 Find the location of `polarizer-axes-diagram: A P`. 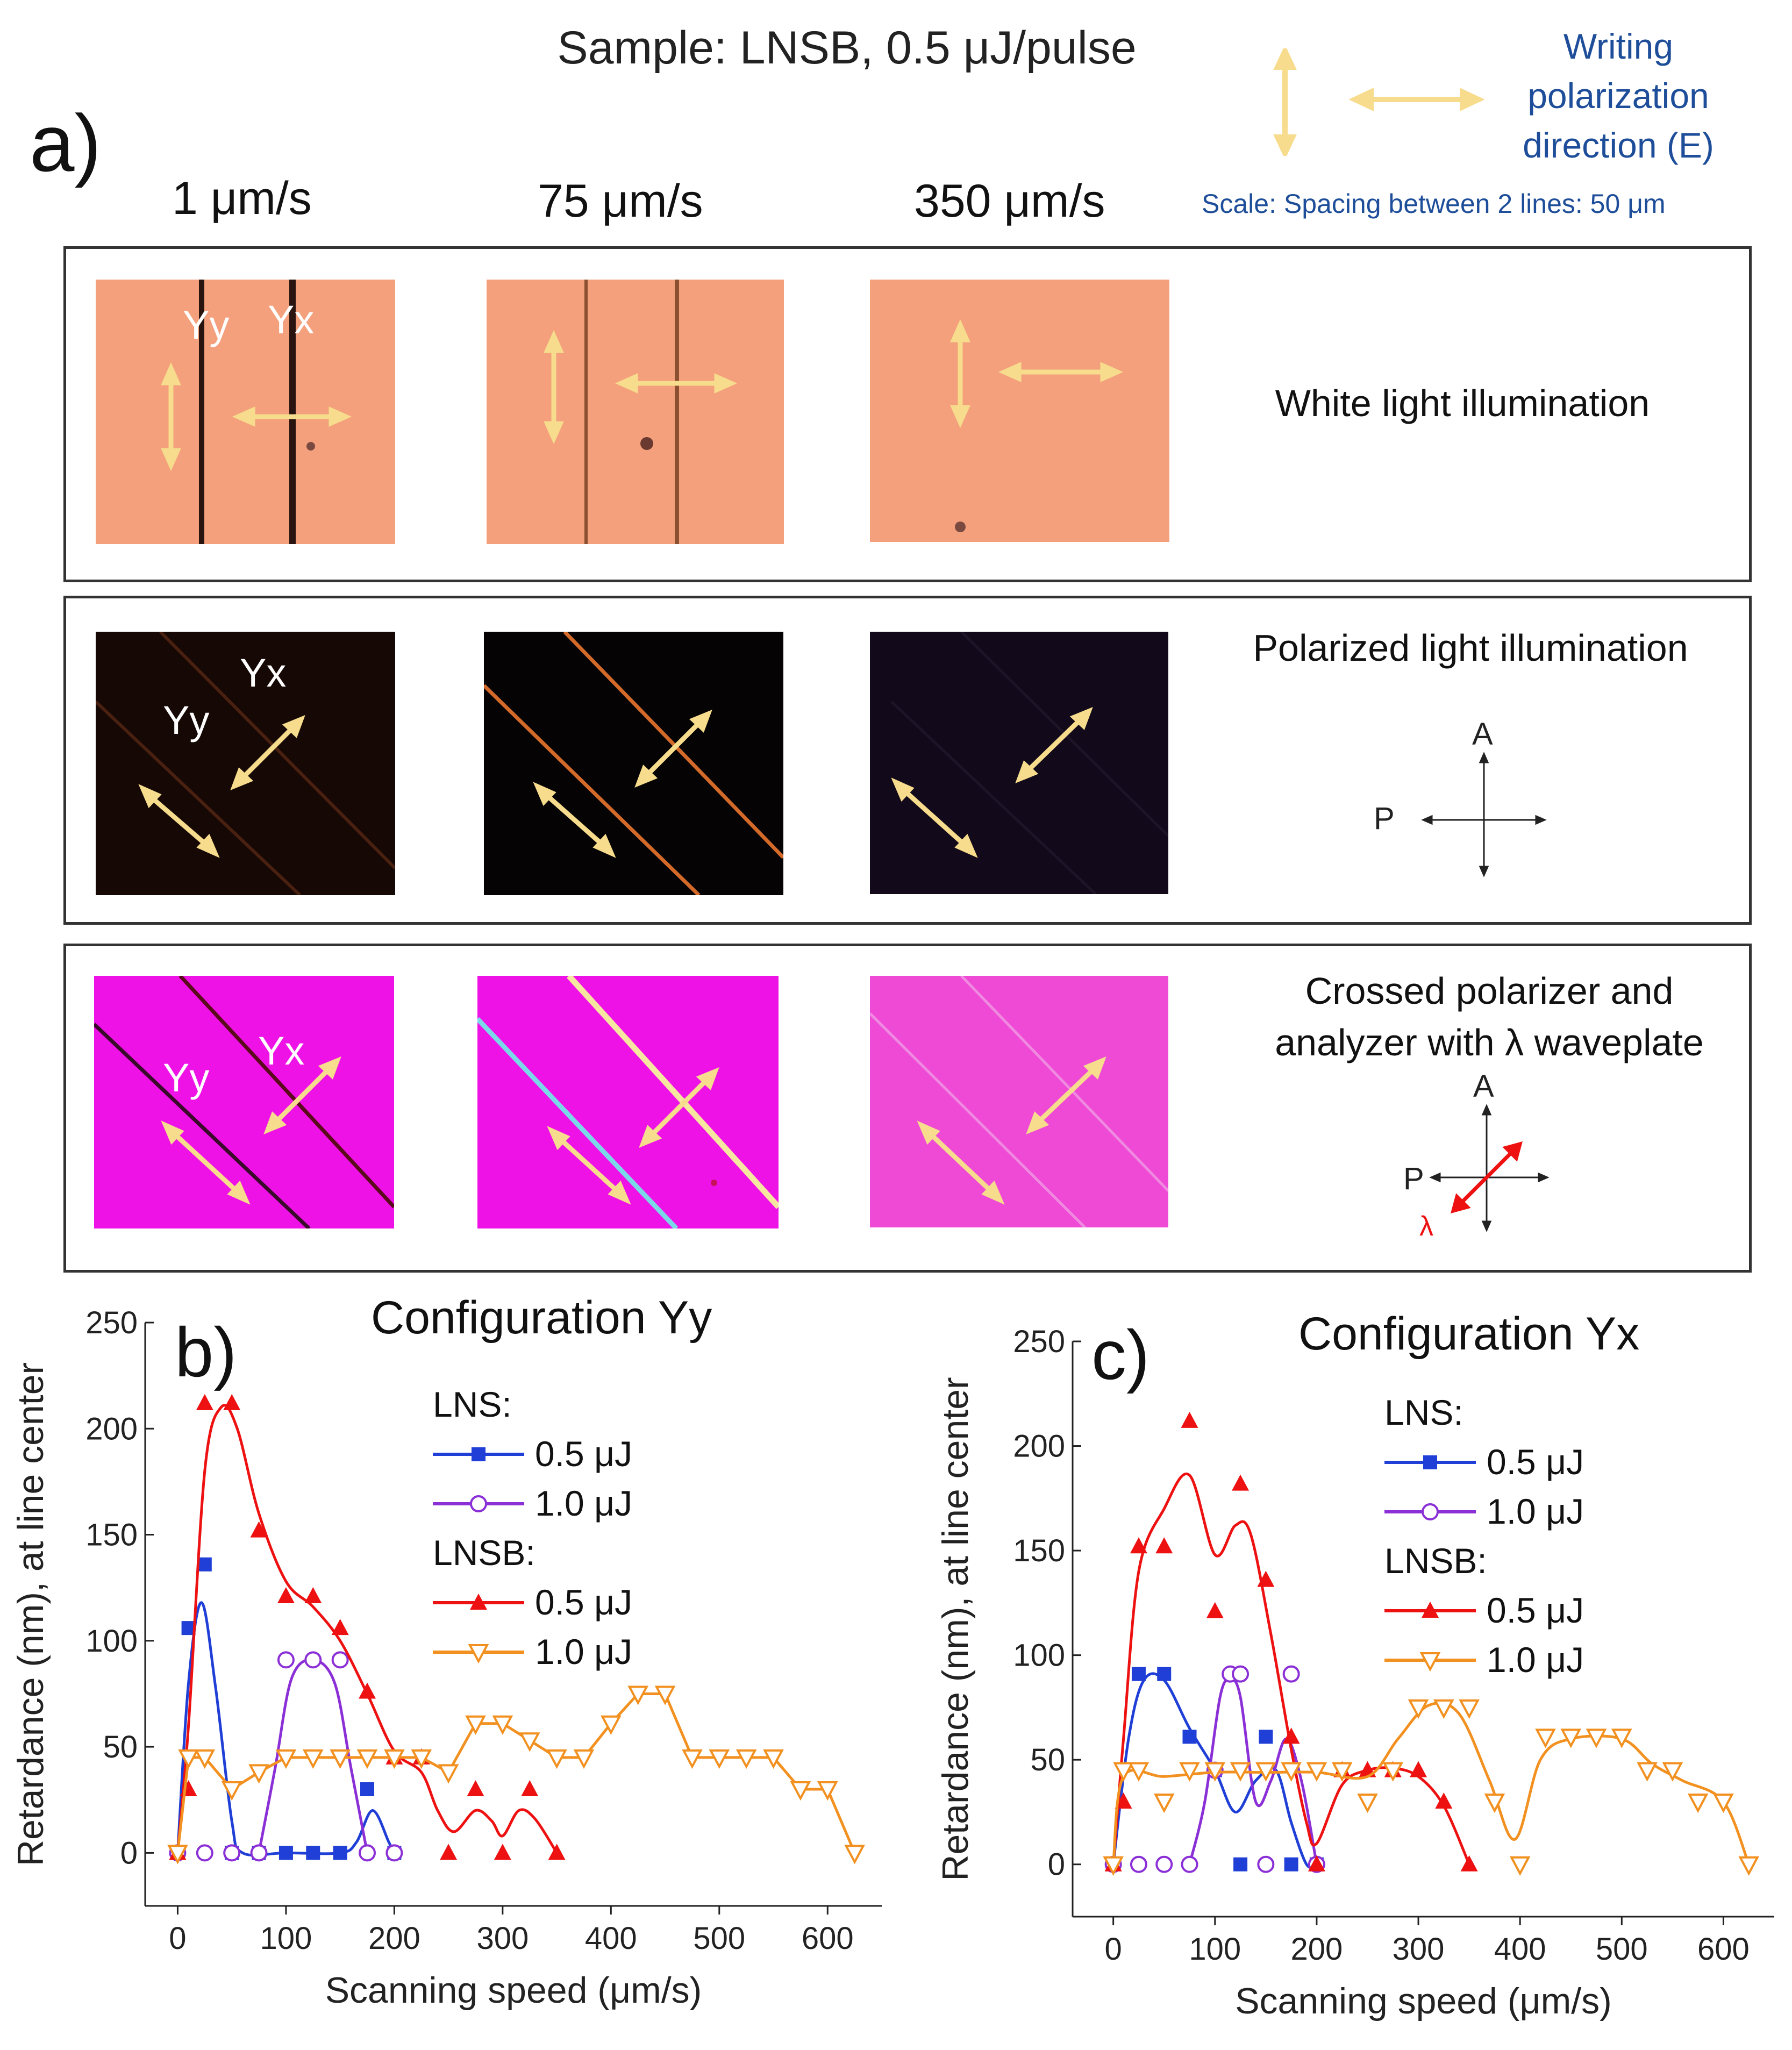

polarizer-axes-diagram: A P is located at coordinates (1468, 795).